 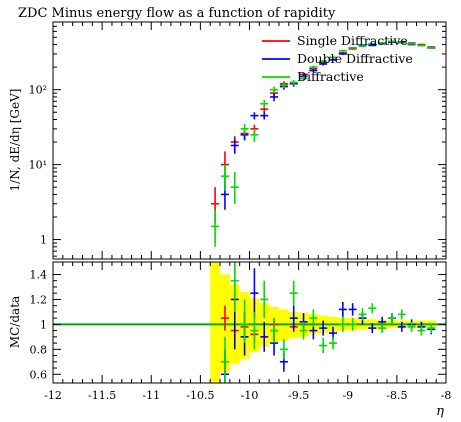 I want to click on ratio-y-tick-label: 1, so click(x=43, y=324).